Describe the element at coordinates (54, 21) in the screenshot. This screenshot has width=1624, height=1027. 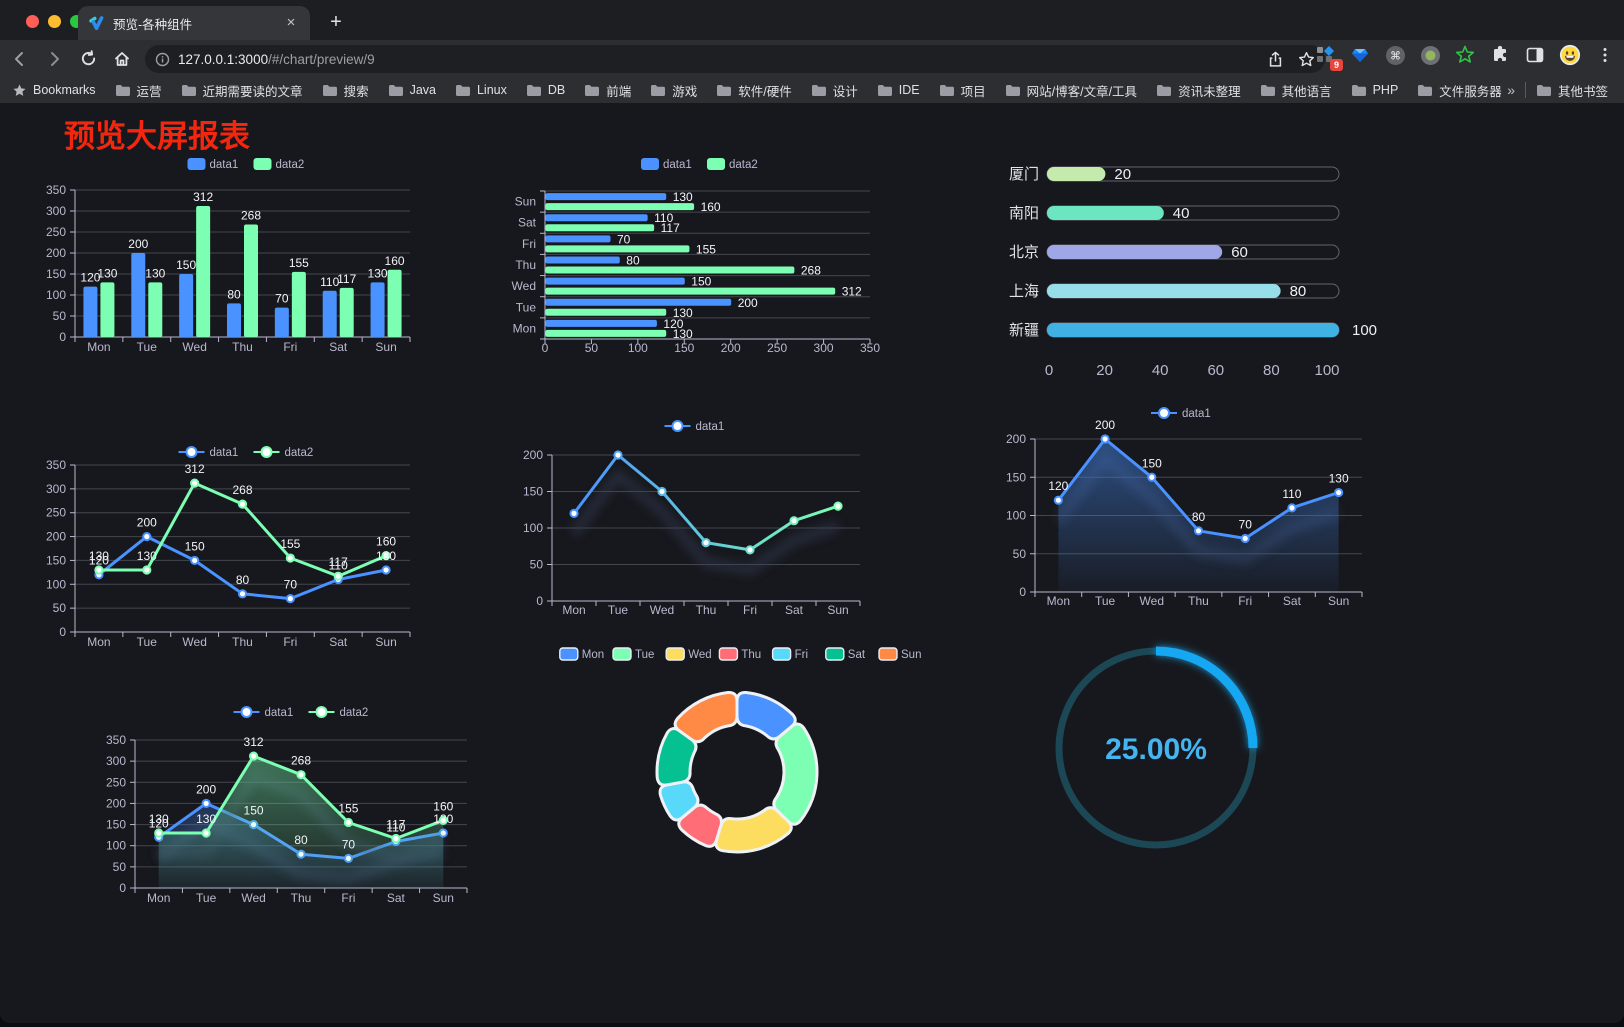
I see `minimize-window-button` at that location.